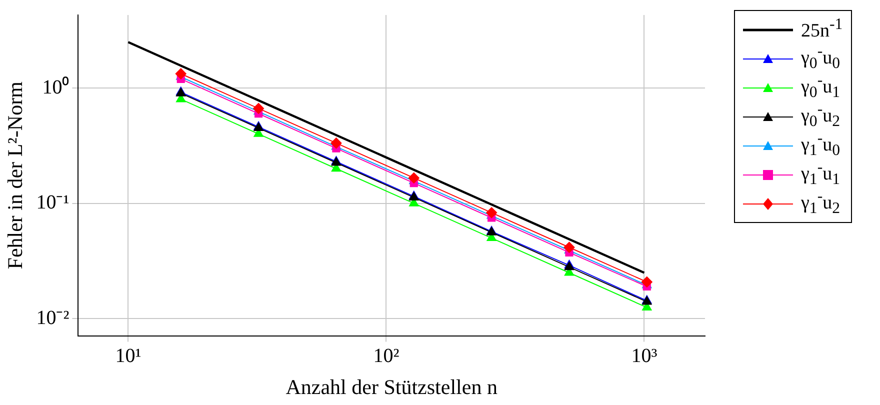 Image resolution: width=880 pixels, height=405 pixels. What do you see at coordinates (128, 356) in the screenshot?
I see `x-tick-label: 10¹` at bounding box center [128, 356].